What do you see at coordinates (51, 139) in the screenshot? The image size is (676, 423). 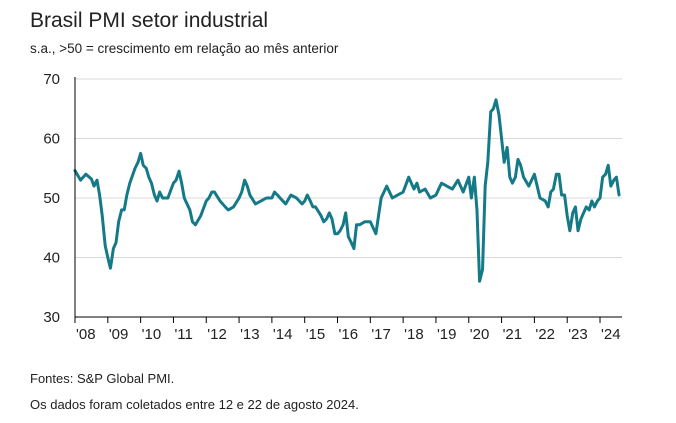 I see `y-tick-label: 60` at bounding box center [51, 139].